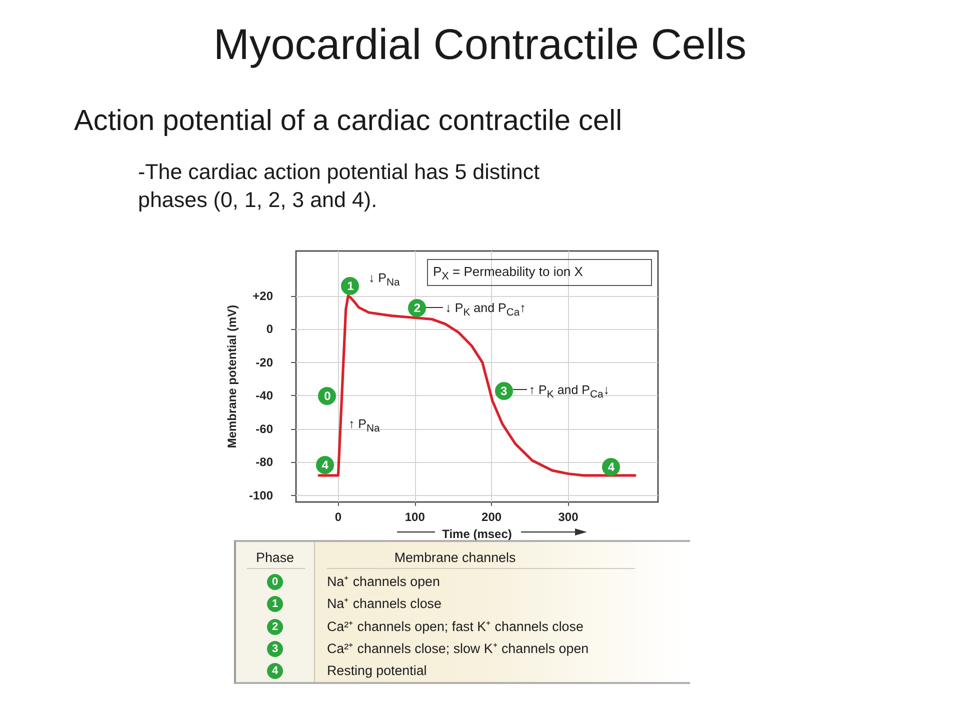 Image resolution: width=960 pixels, height=720 pixels. I want to click on annotation: P$_{X}$ = Permeability to ion X, so click(508, 274).